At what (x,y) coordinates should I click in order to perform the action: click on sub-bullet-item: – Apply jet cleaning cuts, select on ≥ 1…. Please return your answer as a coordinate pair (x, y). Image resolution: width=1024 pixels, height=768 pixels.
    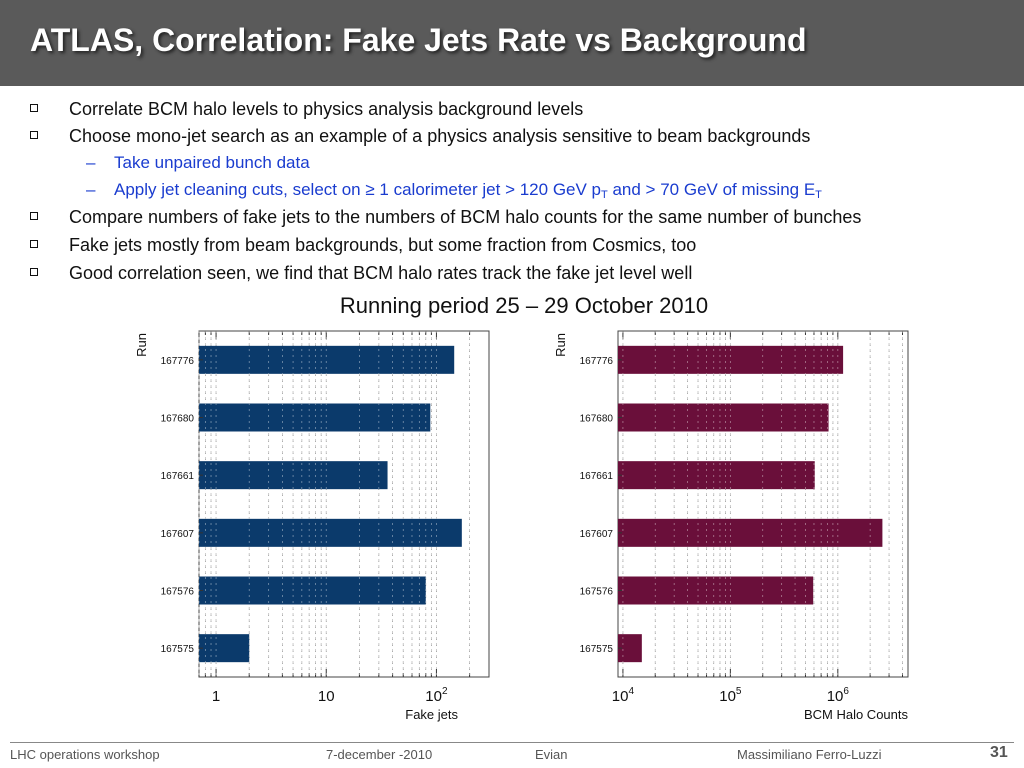
    Looking at the image, I should click on (512, 190).